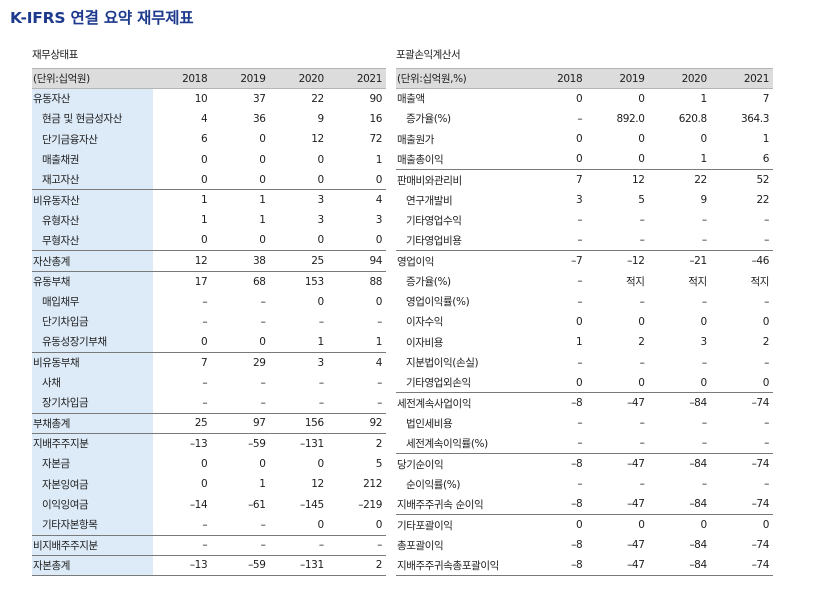  Describe the element at coordinates (92, 322) in the screenshot. I see `row-label: 단기차입금` at that location.